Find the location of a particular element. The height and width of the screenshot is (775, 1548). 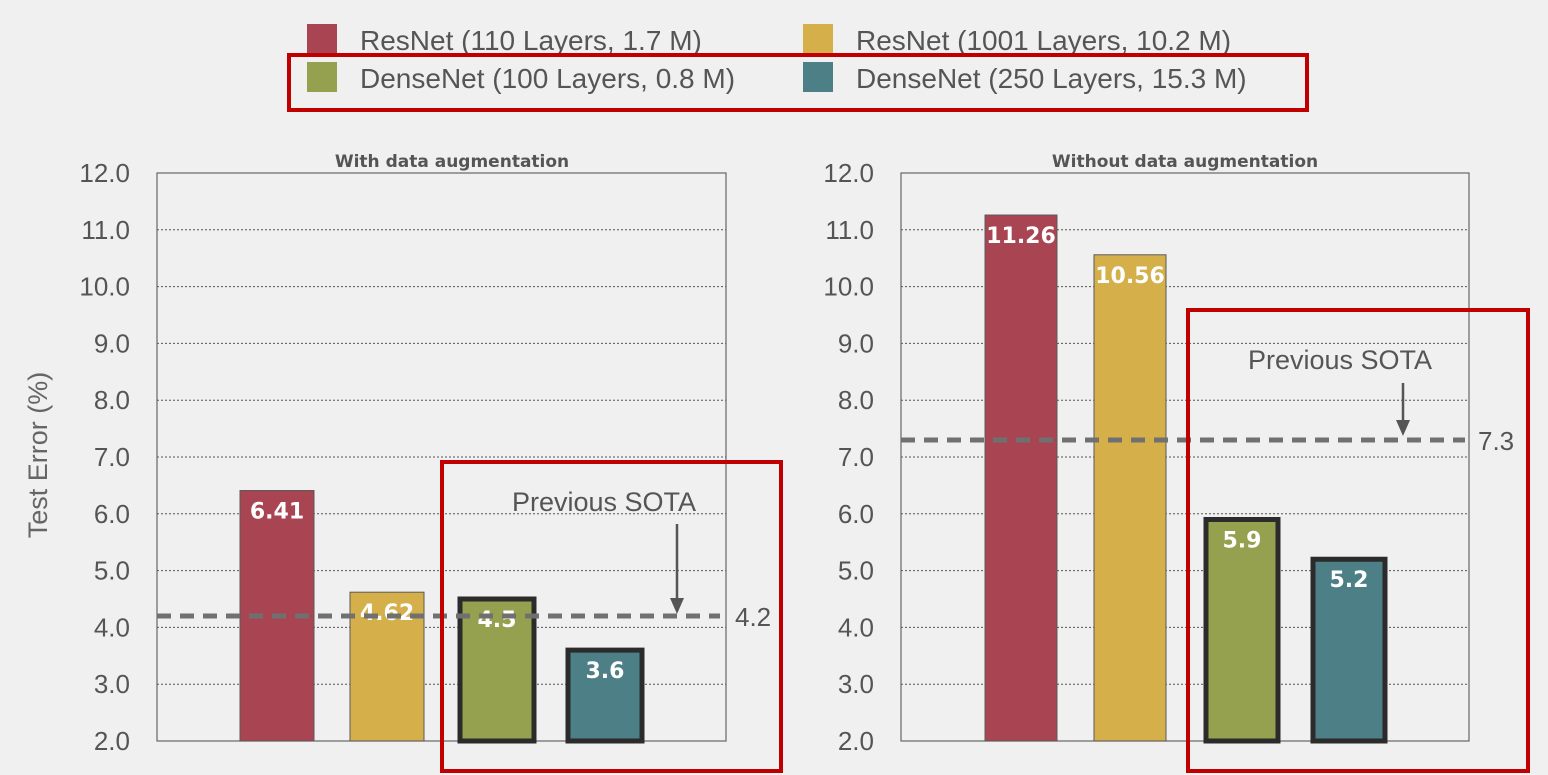

bar-value-label: 3.6 is located at coordinates (605, 671).